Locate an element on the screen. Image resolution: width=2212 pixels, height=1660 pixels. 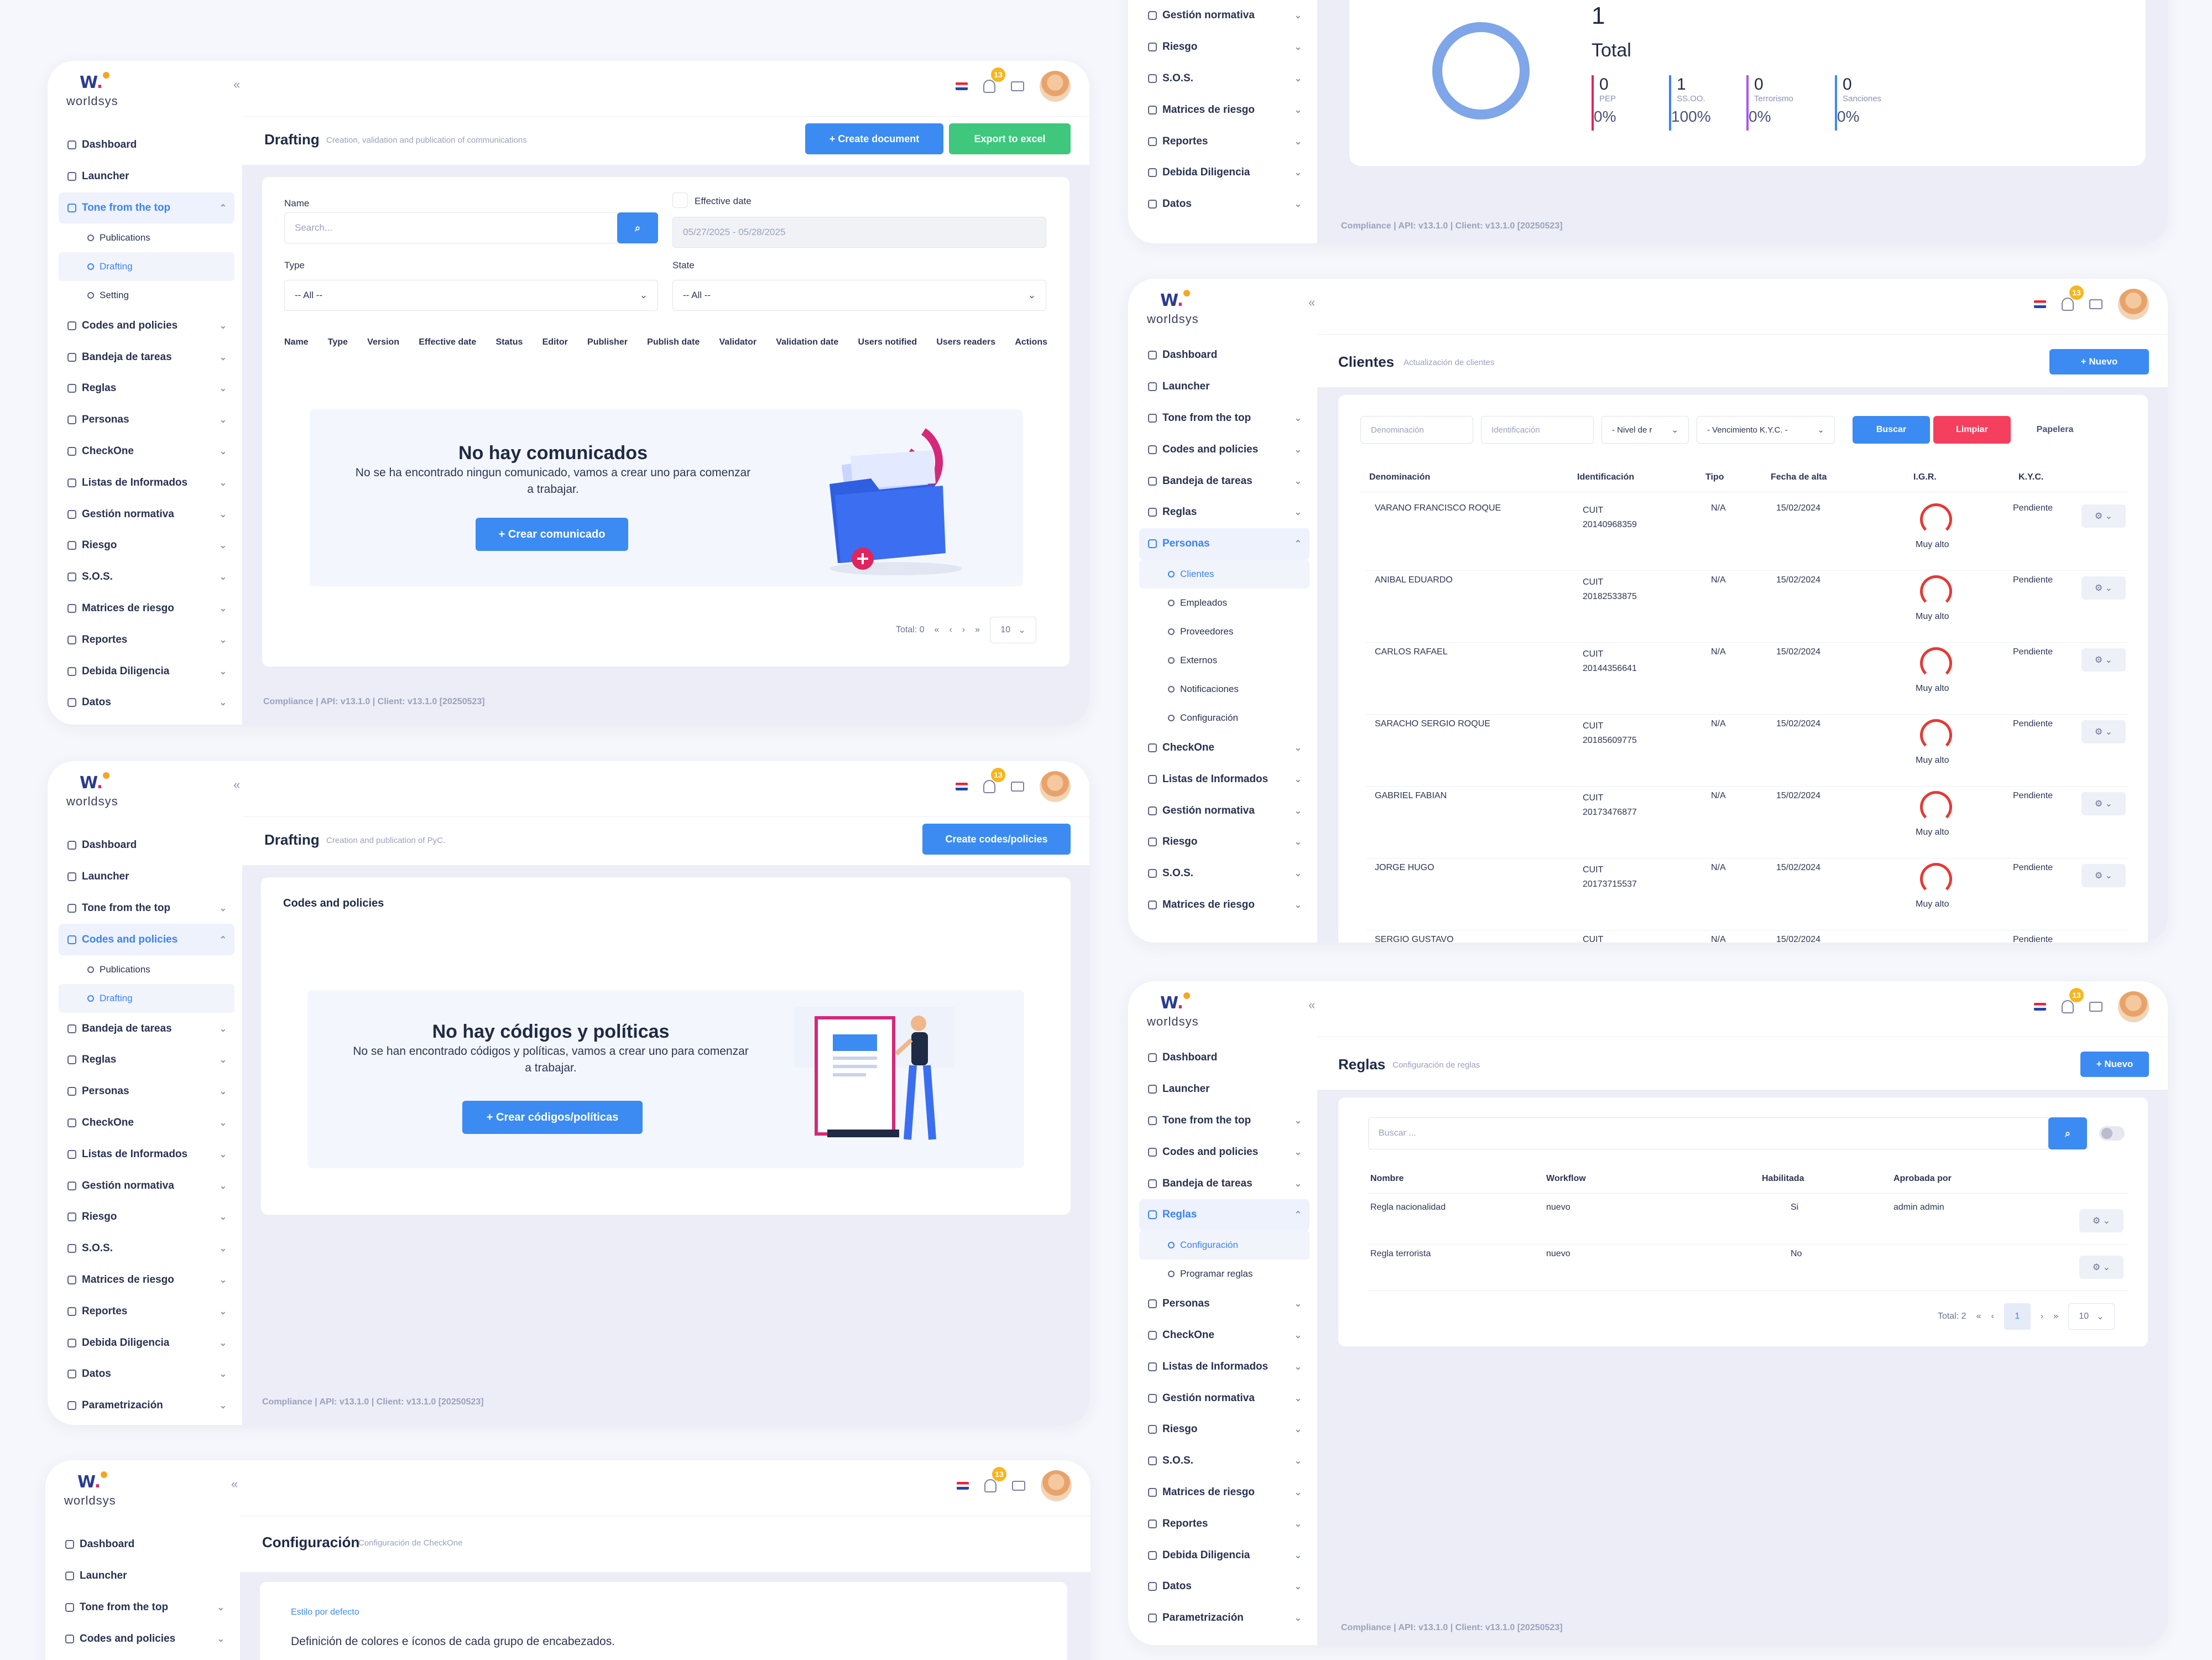
column-header: Name is located at coordinates (297, 342).